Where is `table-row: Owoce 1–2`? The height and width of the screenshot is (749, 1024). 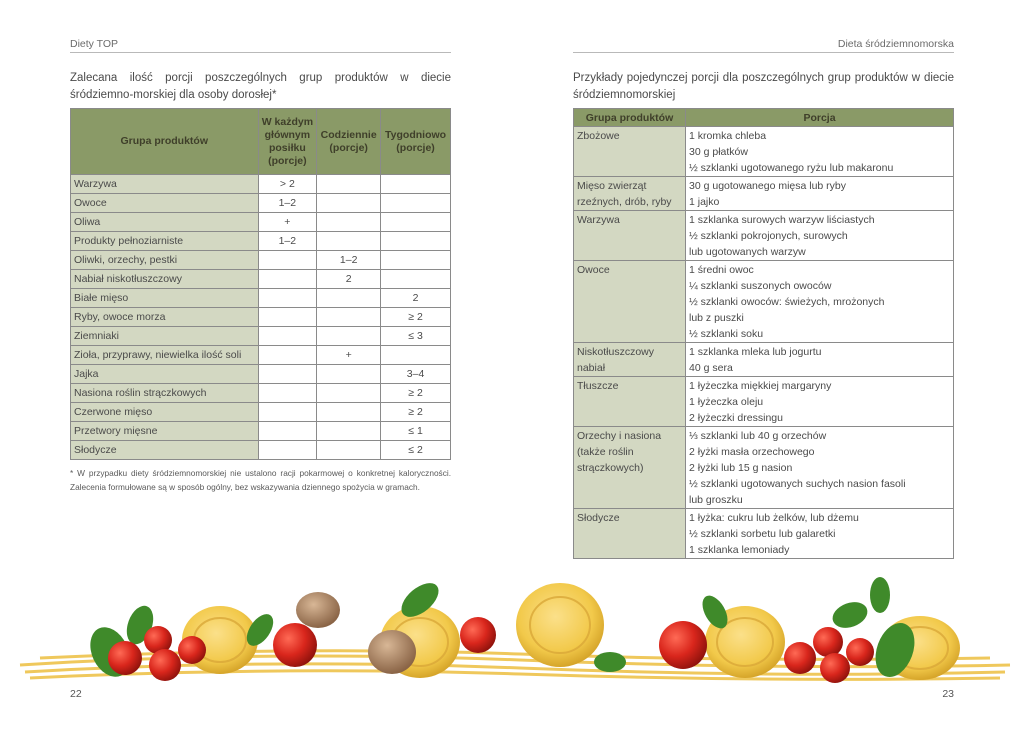
table-row: Owoce 1–2 is located at coordinates (260, 203).